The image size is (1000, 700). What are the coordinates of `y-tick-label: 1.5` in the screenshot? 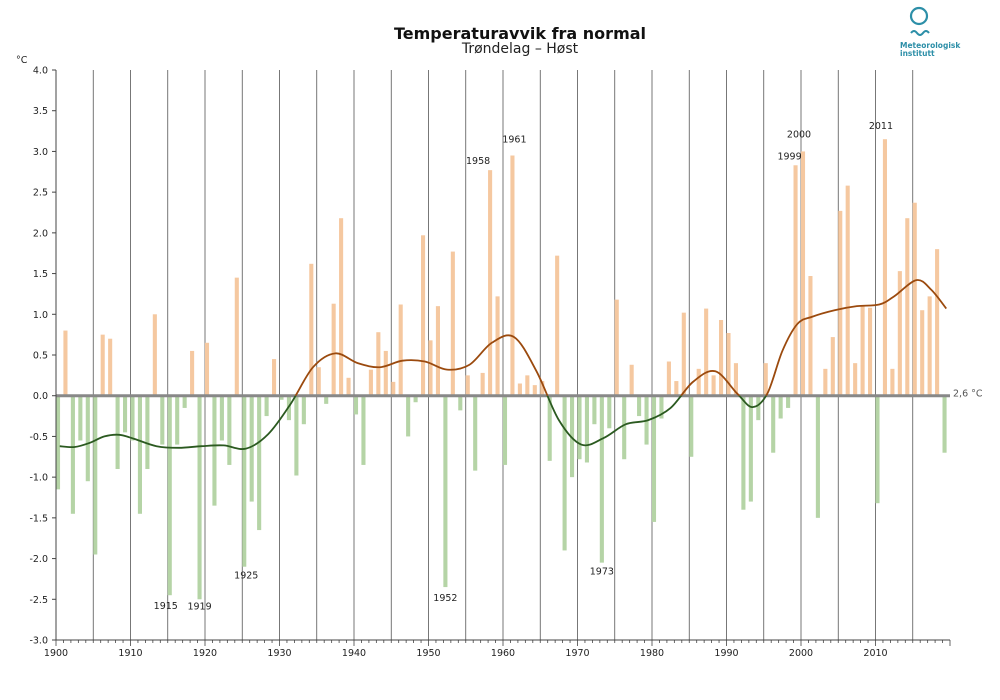 It's located at (40, 274).